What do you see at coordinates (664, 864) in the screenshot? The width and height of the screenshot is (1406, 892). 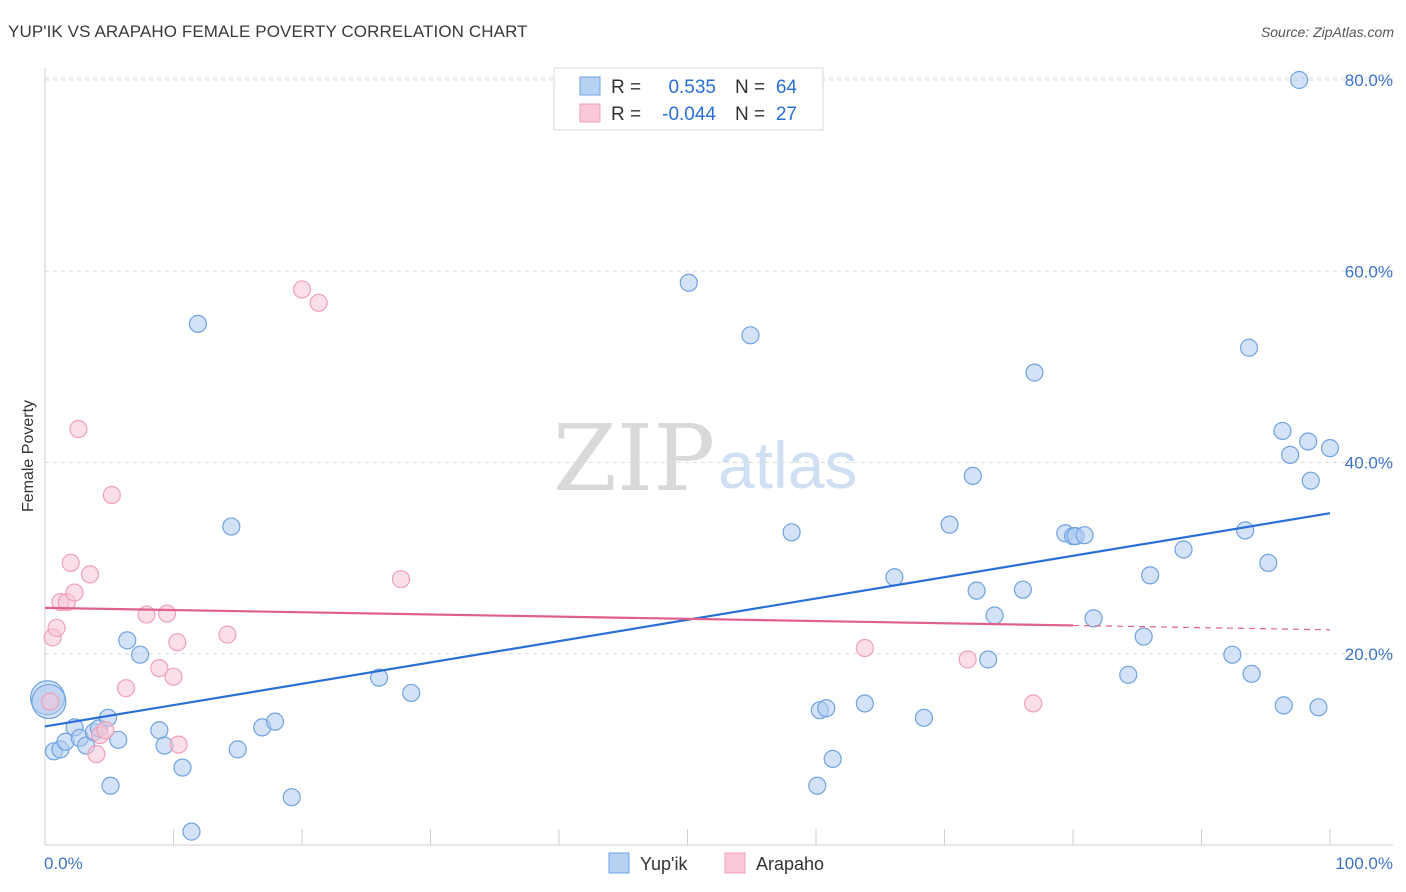 I see `legend-yupik-label: Yup'ik` at bounding box center [664, 864].